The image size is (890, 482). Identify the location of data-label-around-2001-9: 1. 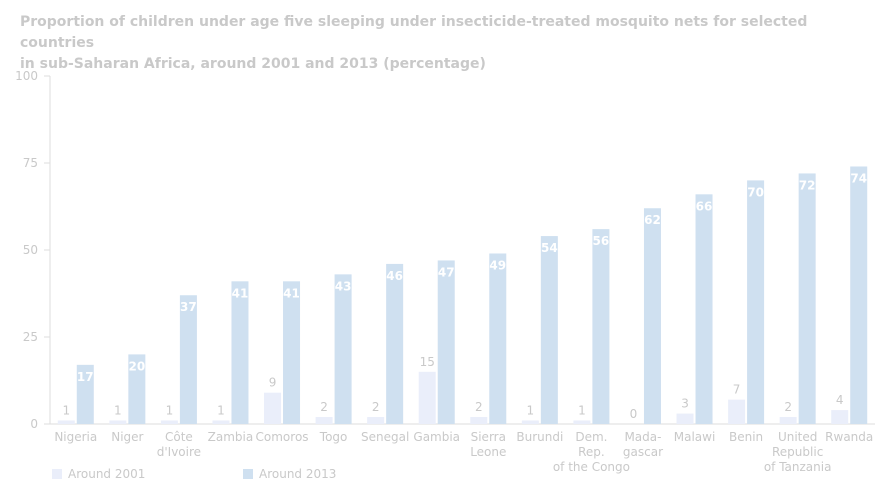
(531, 411).